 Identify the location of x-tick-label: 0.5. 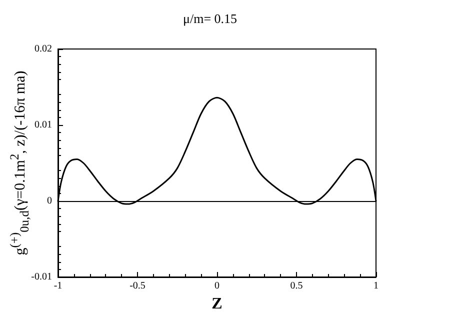
(296, 286).